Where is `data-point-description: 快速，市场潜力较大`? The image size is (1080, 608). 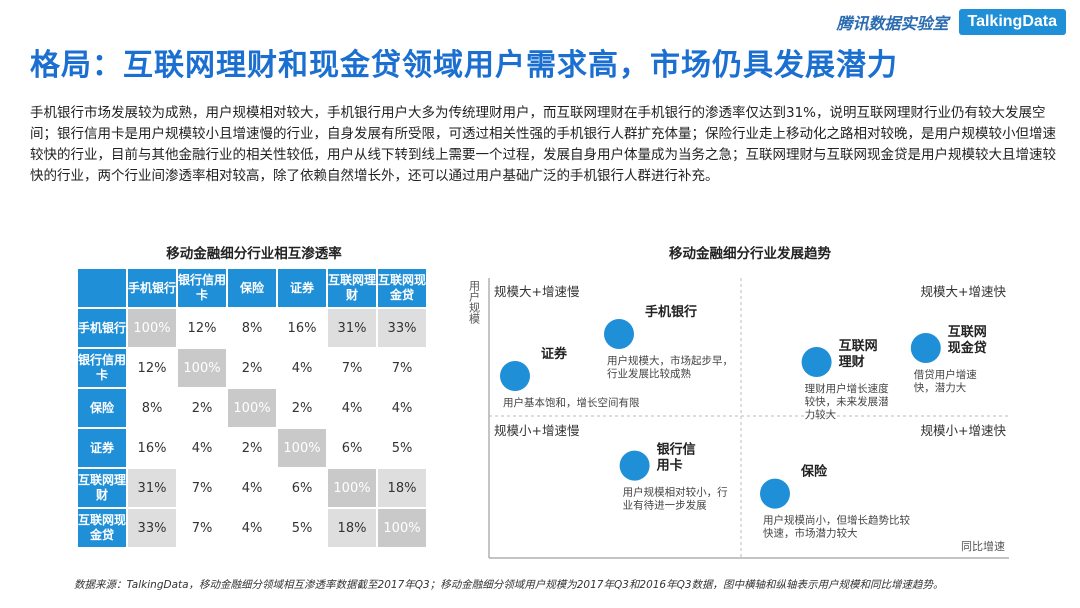 data-point-description: 快速，市场潜力较大 is located at coordinates (810, 533).